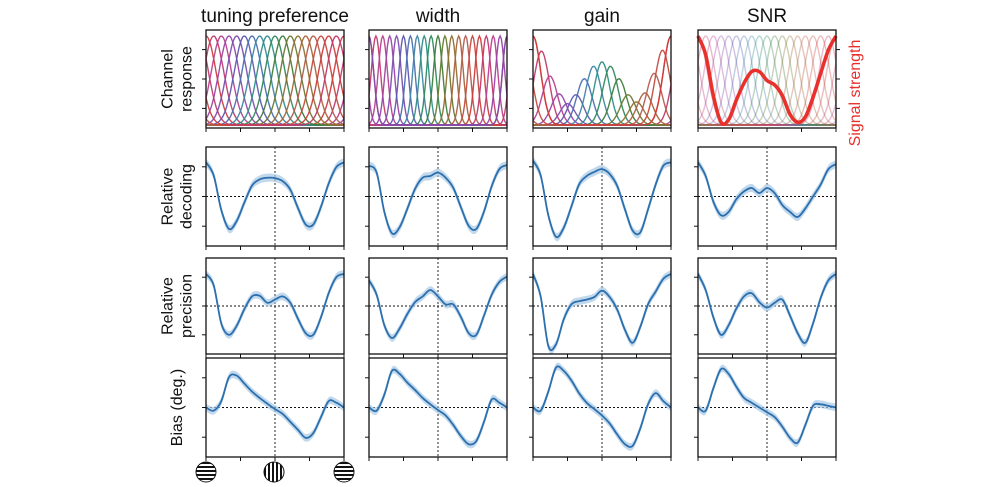  I want to click on panel-channel-response-snr-signal-strength-line, so click(767, 81).